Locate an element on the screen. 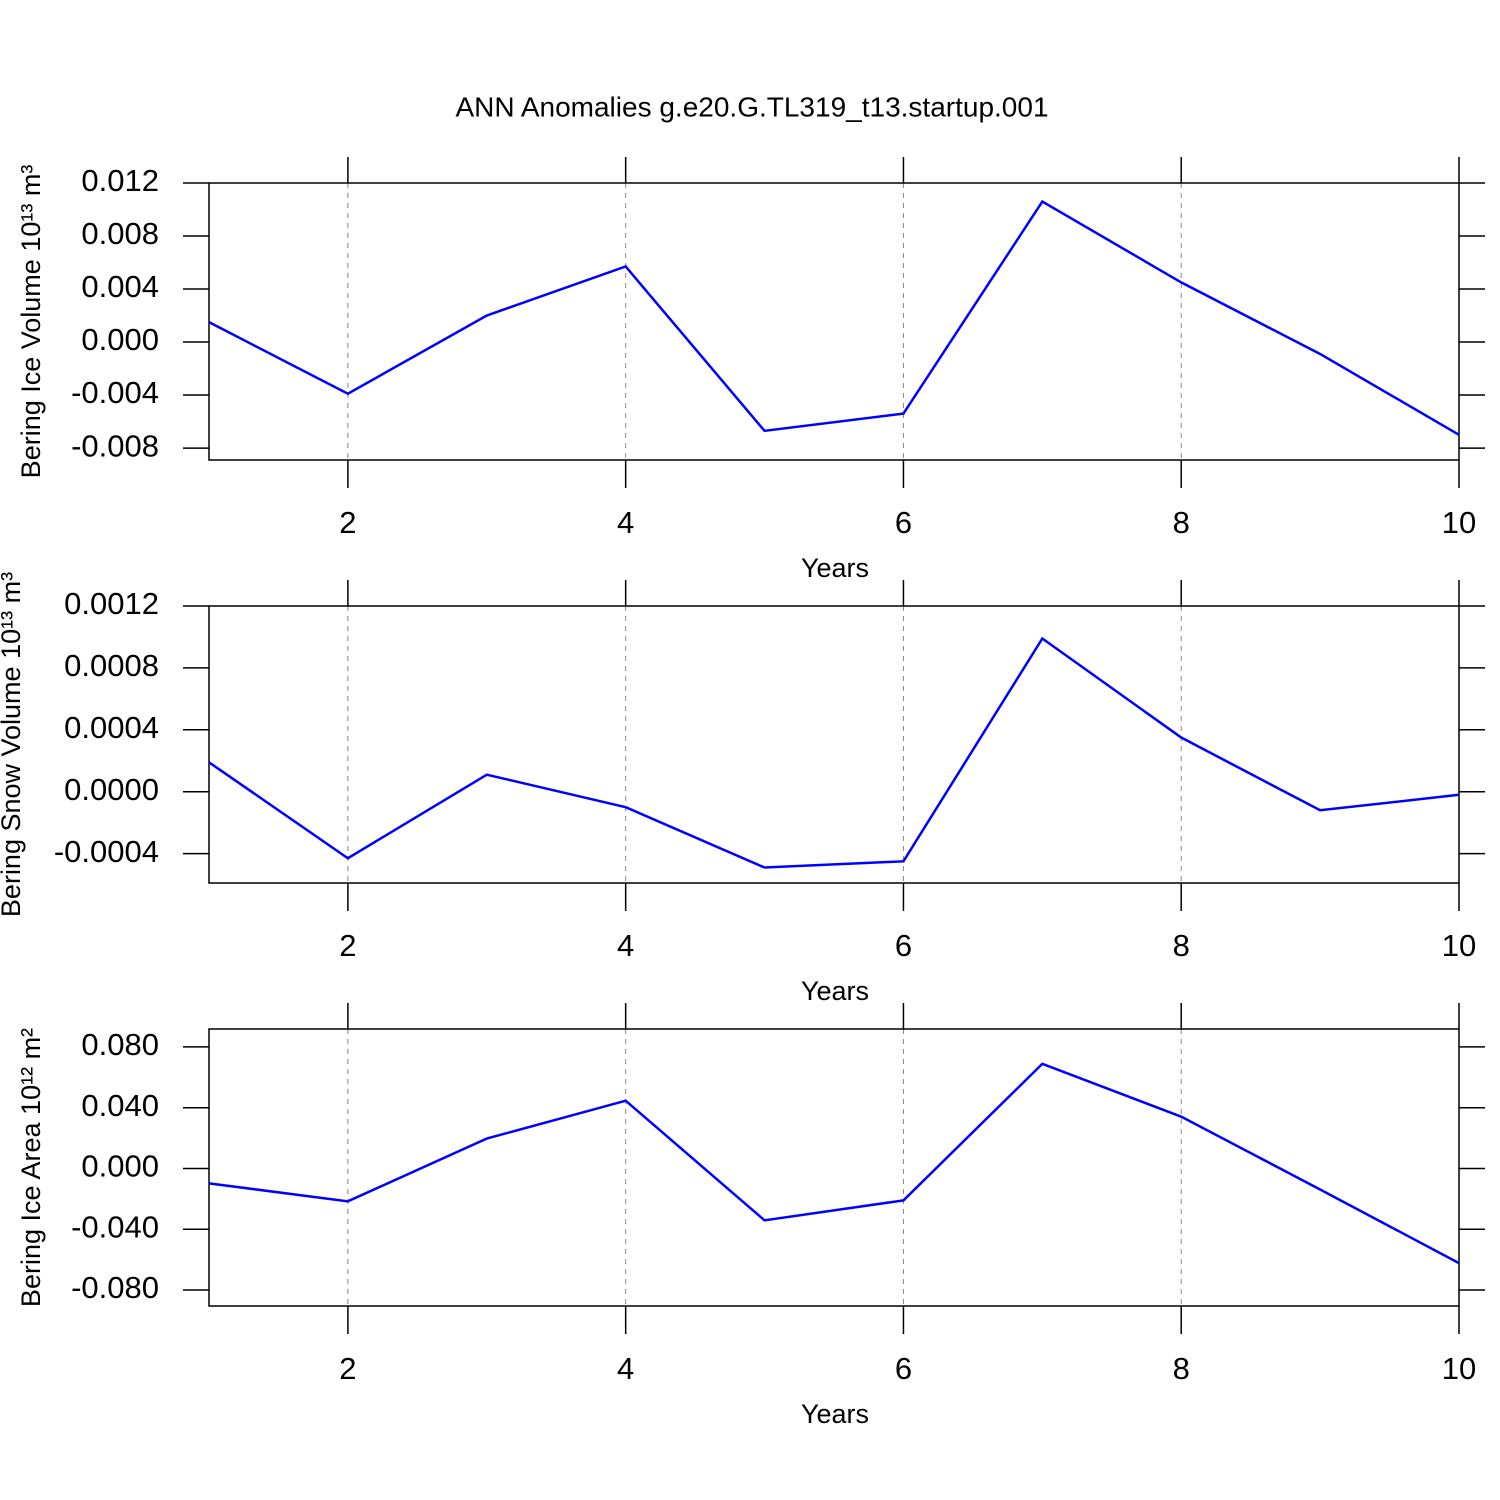 The image size is (1500, 1500). y-tick-label: 0.080 is located at coordinates (120, 1044).